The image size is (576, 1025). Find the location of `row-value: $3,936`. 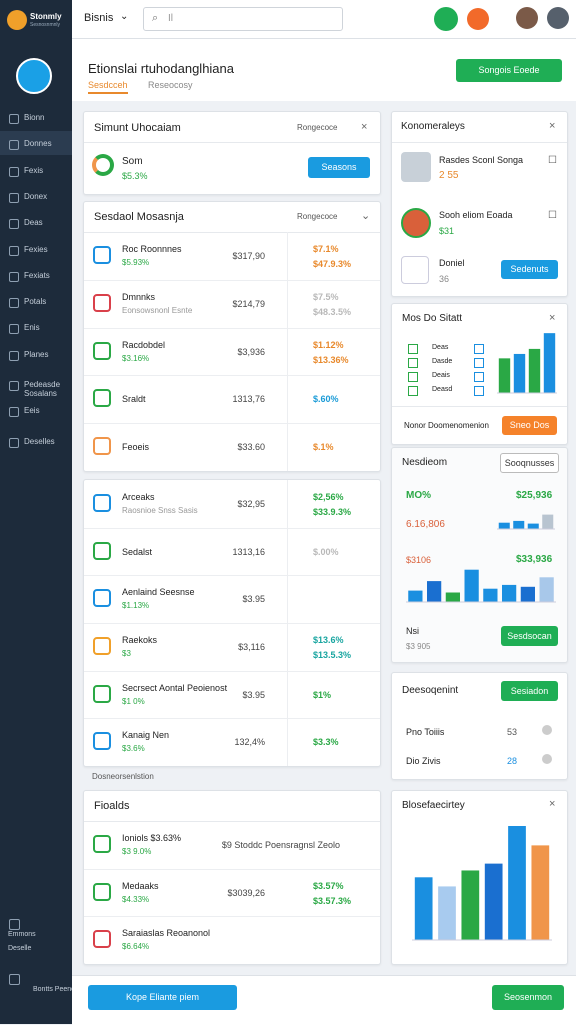

row-value: $3,936 is located at coordinates (251, 351).